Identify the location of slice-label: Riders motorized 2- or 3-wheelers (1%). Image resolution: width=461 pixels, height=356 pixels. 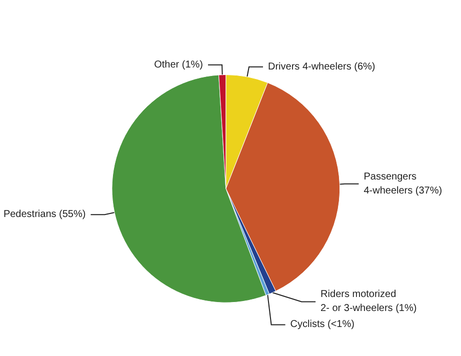
(368, 301).